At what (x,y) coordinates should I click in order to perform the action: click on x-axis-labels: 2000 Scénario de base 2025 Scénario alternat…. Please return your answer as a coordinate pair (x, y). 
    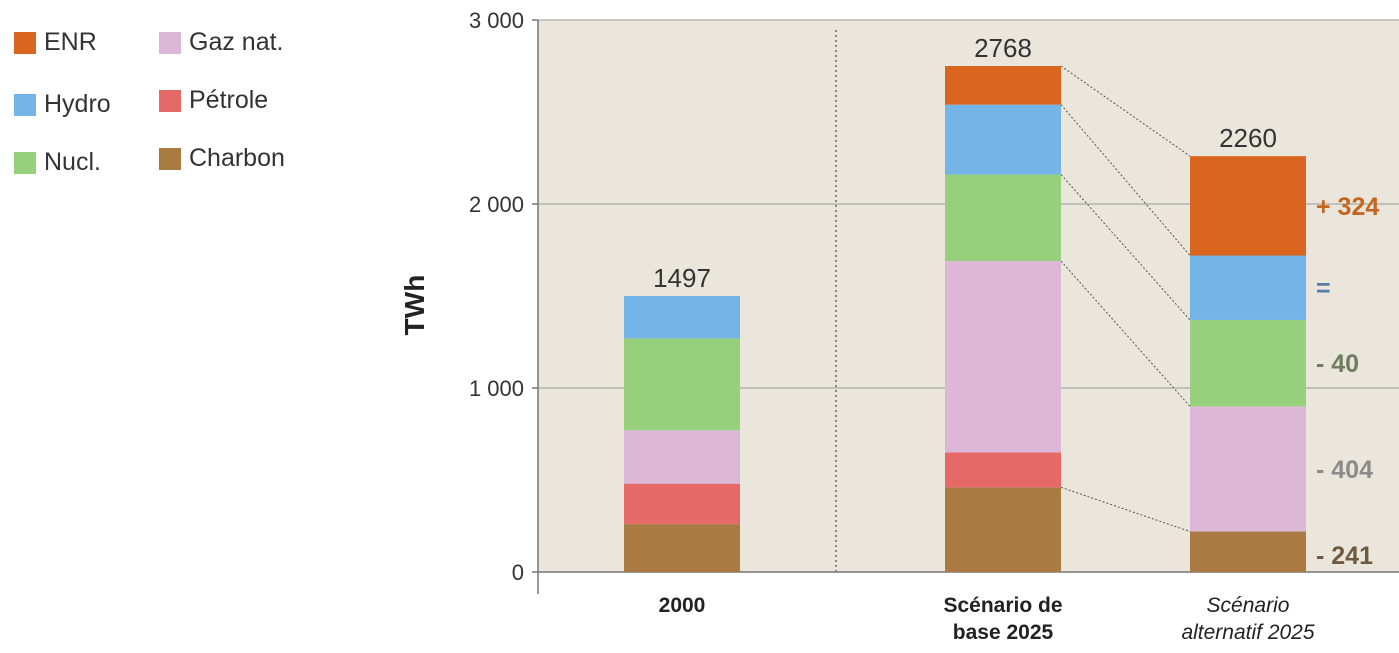
    Looking at the image, I should click on (987, 619).